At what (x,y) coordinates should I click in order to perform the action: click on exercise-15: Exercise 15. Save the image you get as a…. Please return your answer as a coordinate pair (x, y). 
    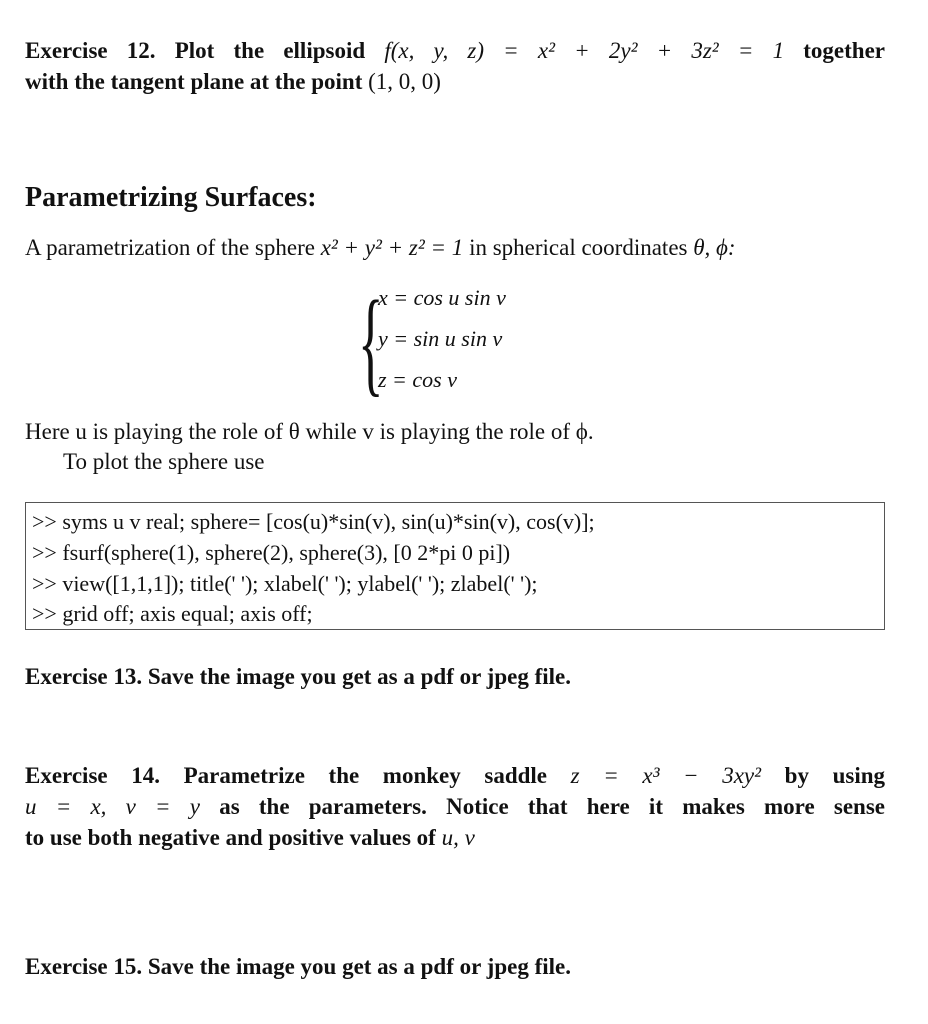
    Looking at the image, I should click on (455, 967).